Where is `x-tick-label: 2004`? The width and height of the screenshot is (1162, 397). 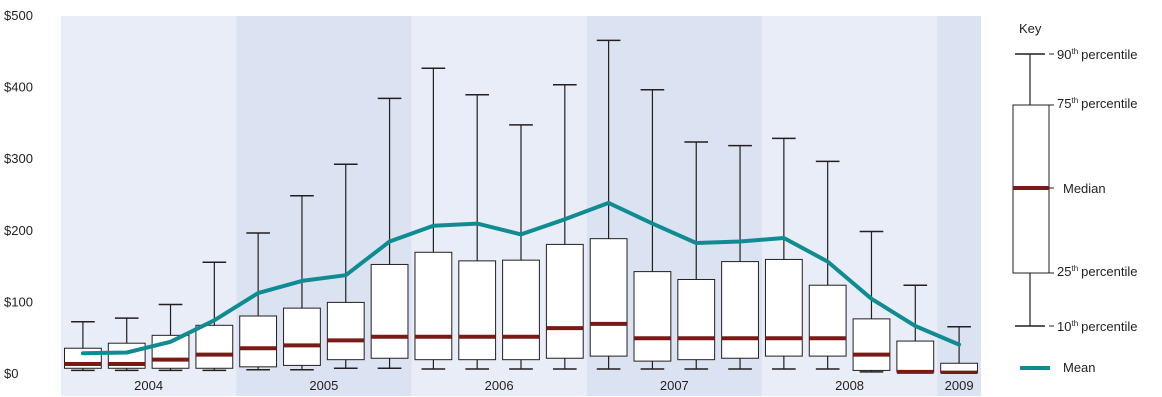
x-tick-label: 2004 is located at coordinates (148, 385).